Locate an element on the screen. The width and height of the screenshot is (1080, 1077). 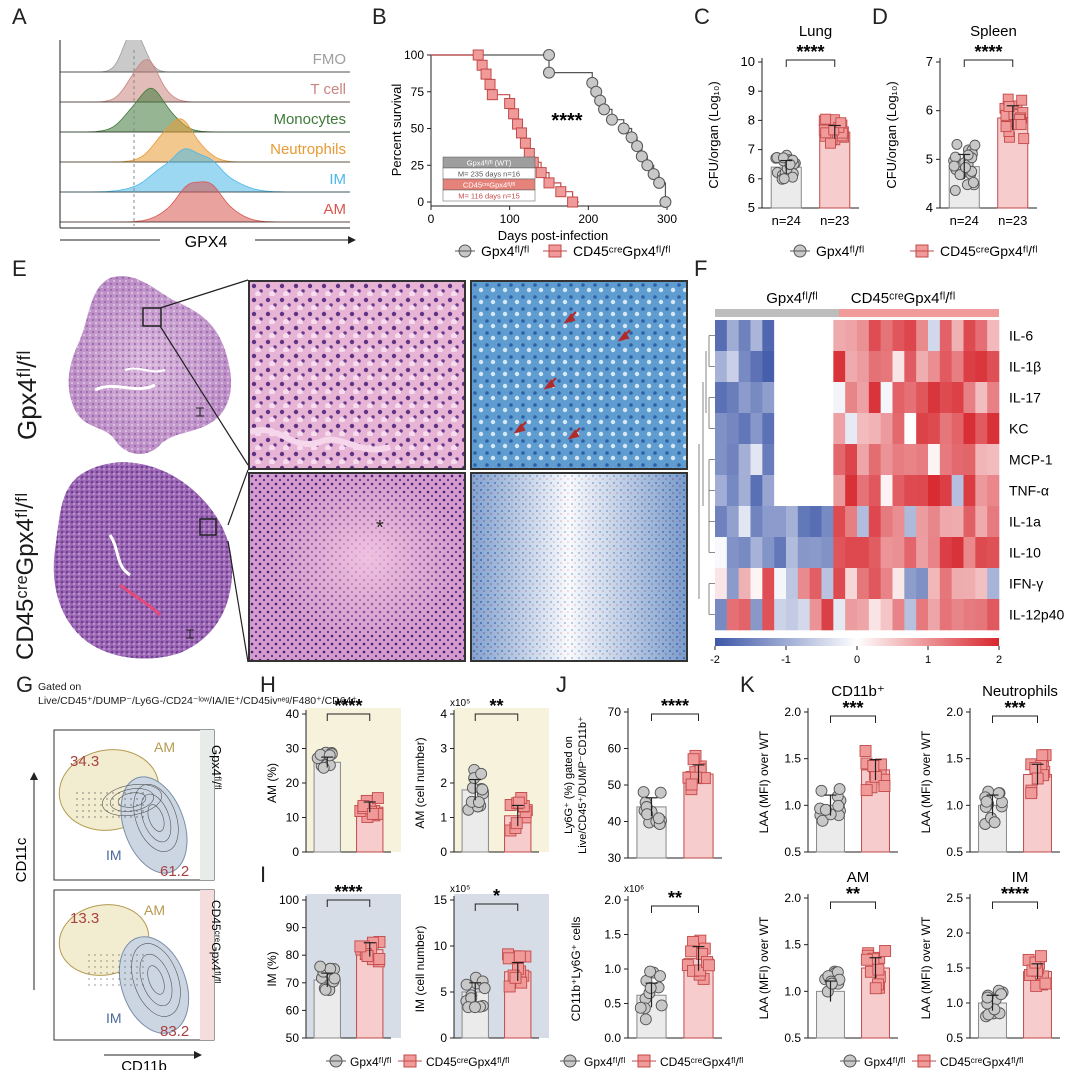
legend-cd-wt: Gpx4ᶠˡ/ᶠˡ is located at coordinates (840, 251).